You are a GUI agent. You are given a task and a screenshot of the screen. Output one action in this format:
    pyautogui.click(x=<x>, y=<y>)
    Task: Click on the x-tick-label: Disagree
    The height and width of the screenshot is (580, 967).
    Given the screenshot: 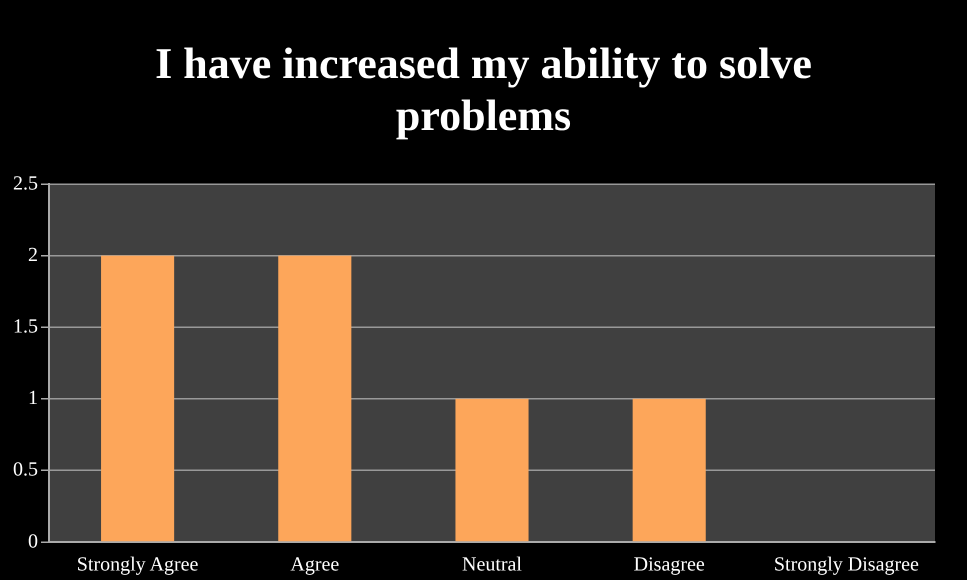 What is the action you would take?
    pyautogui.click(x=669, y=564)
    